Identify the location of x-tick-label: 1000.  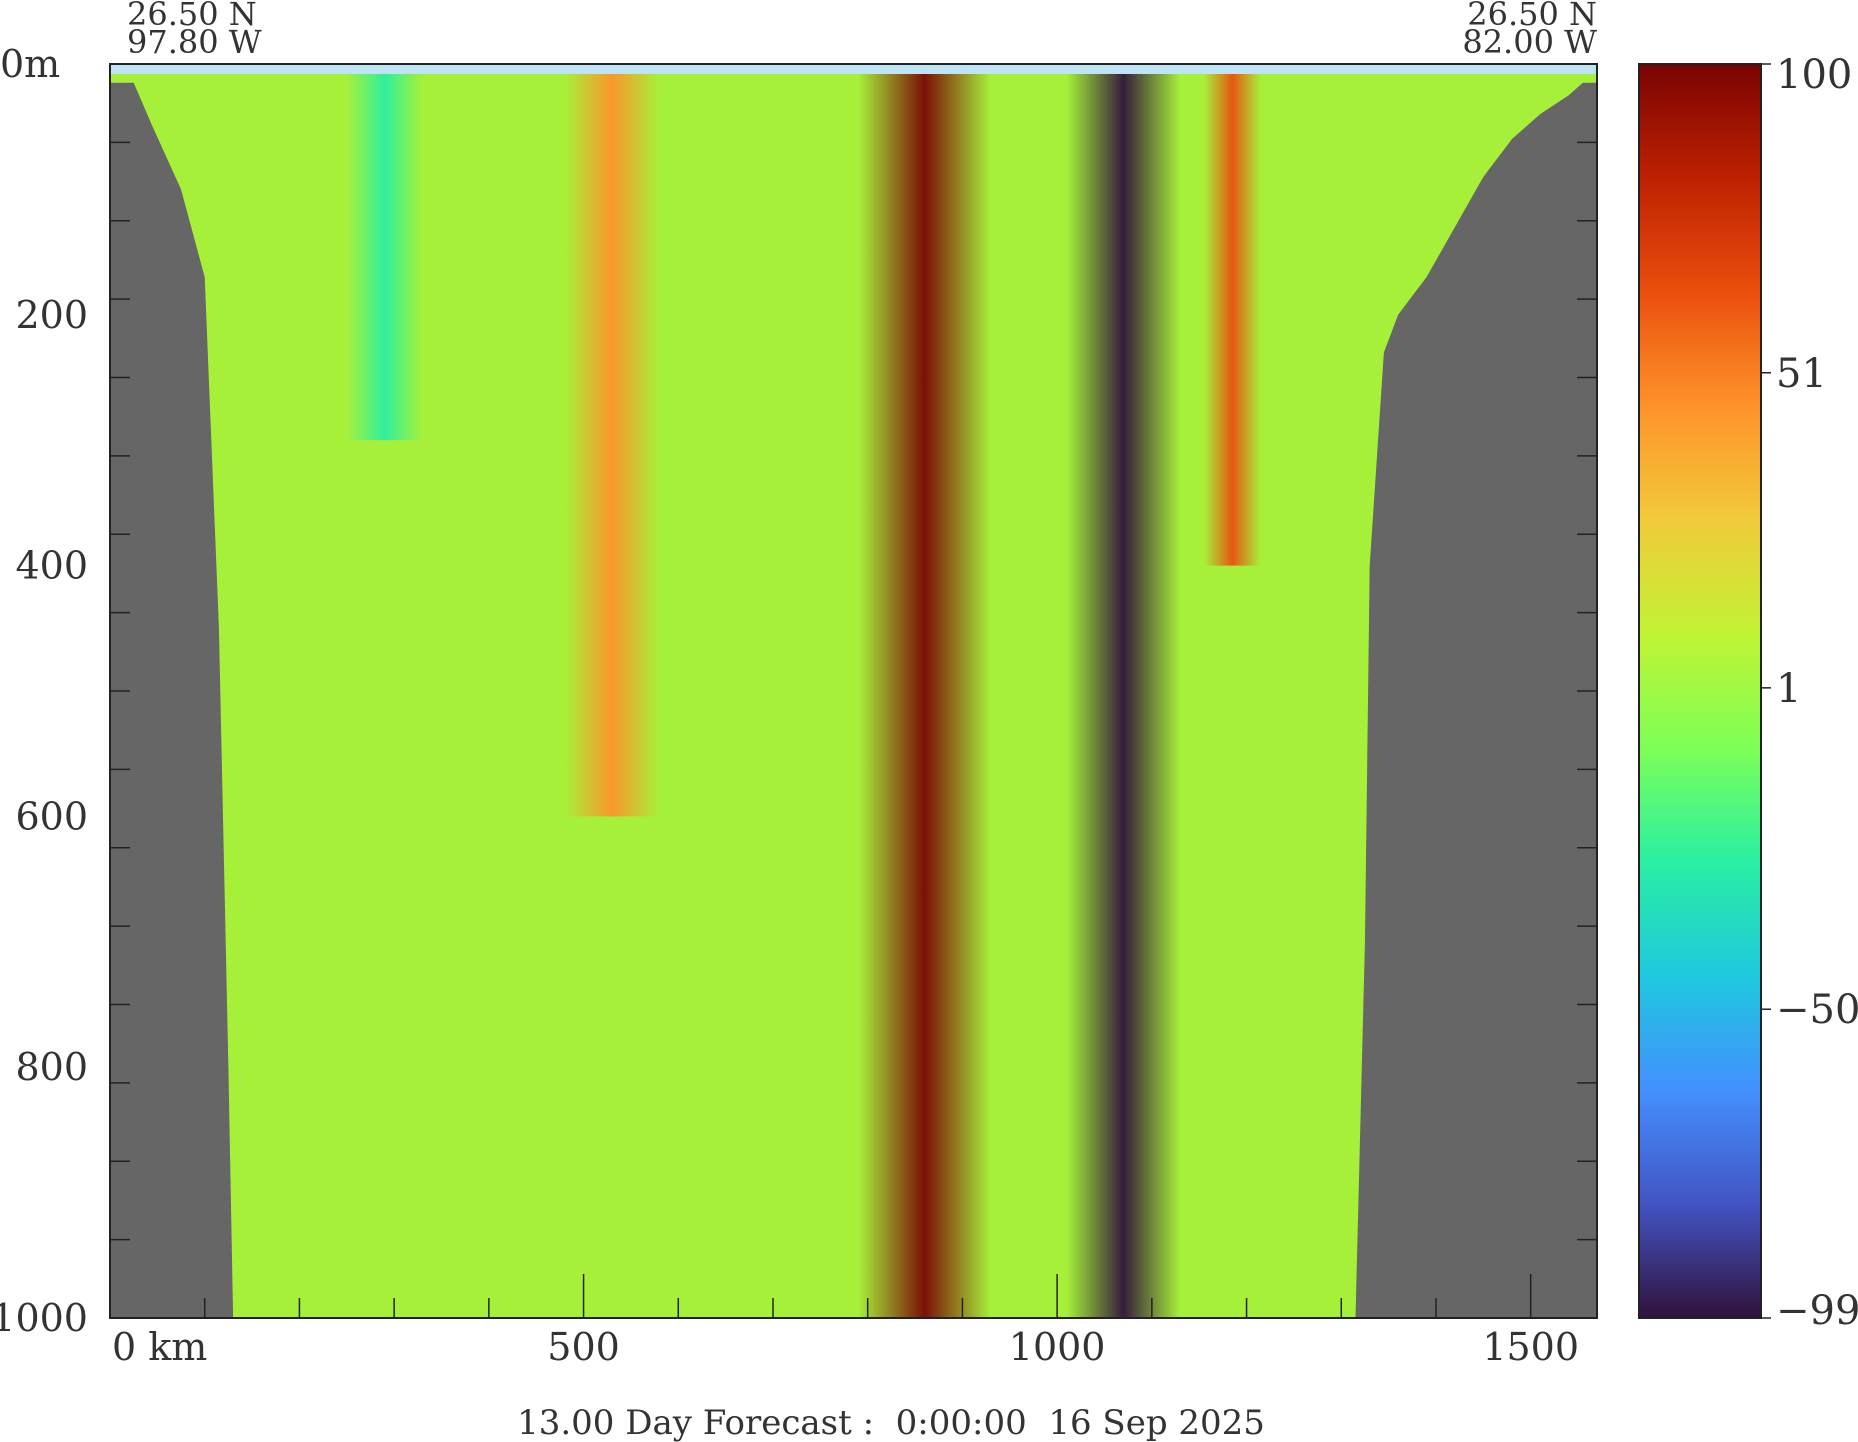
(1057, 1347).